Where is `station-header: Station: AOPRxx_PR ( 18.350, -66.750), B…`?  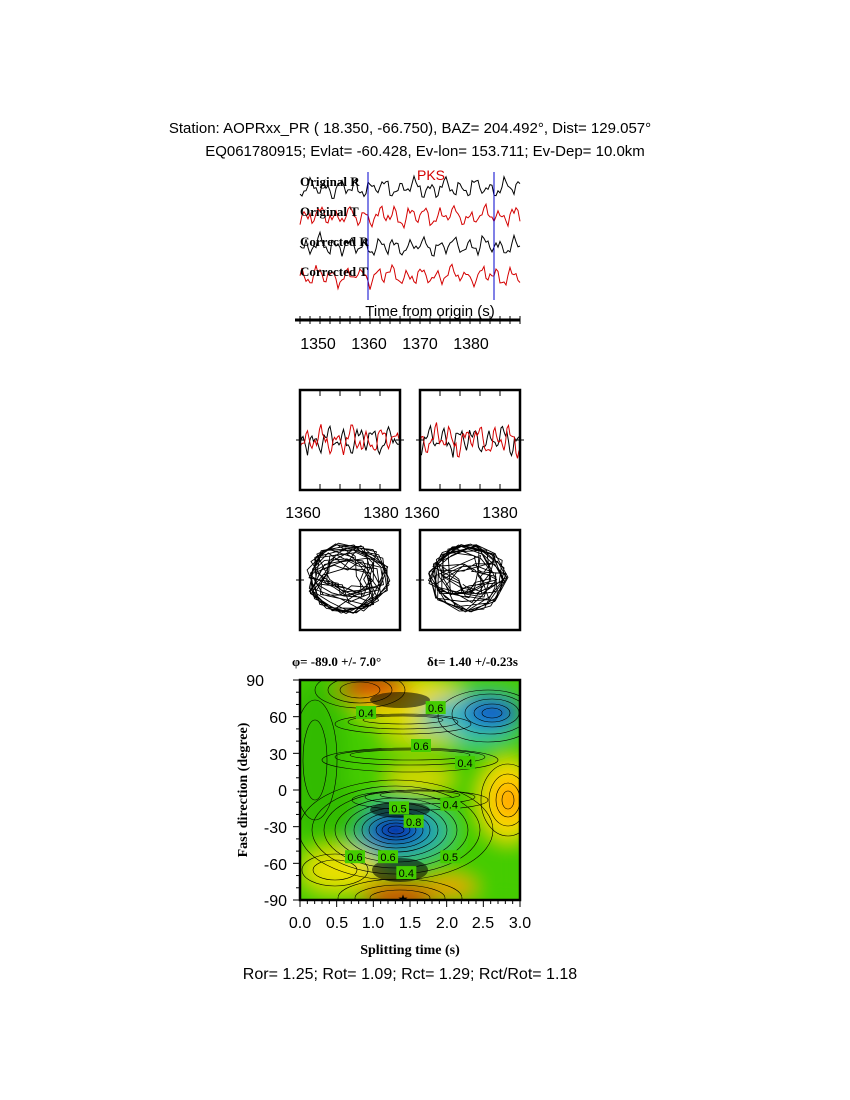 station-header: Station: AOPRxx_PR ( 18.350, -66.750), B… is located at coordinates (410, 128).